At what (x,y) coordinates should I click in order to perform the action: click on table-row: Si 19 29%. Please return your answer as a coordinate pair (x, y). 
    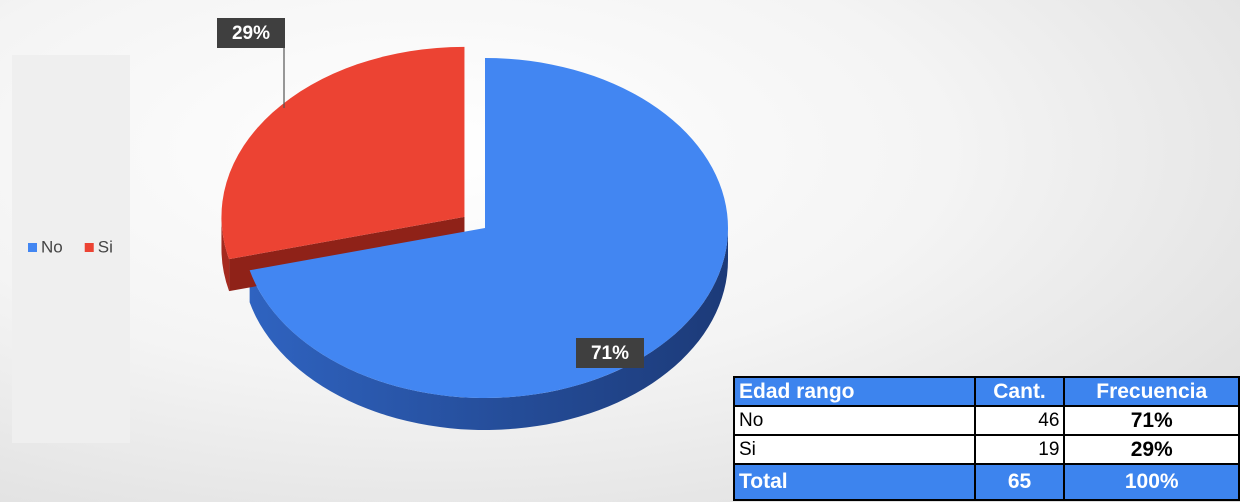
    Looking at the image, I should click on (986, 449).